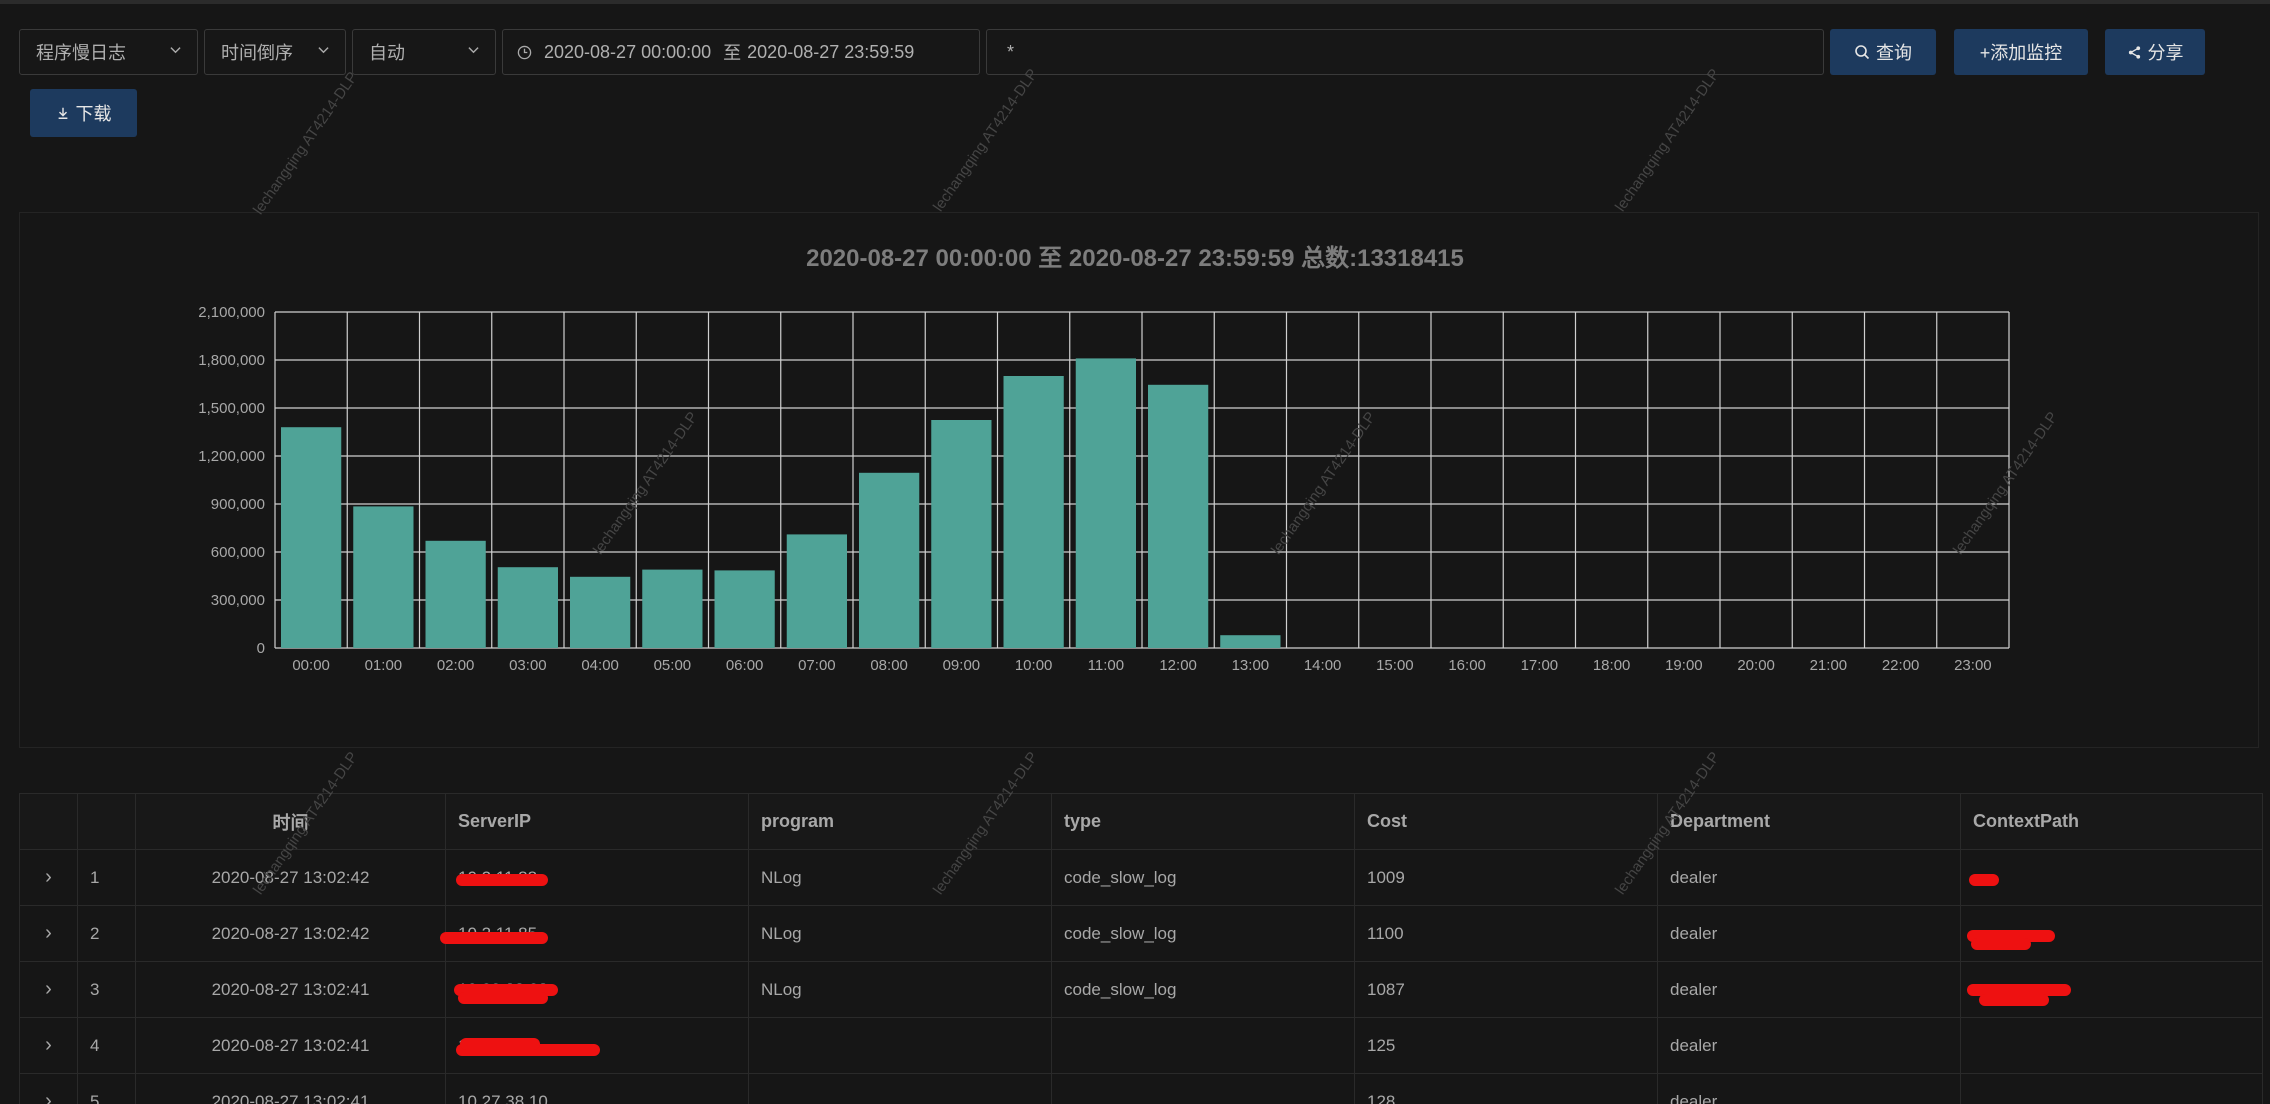  Describe the element at coordinates (257, 53) in the screenshot. I see `sort-order-value: 时间倒序` at that location.